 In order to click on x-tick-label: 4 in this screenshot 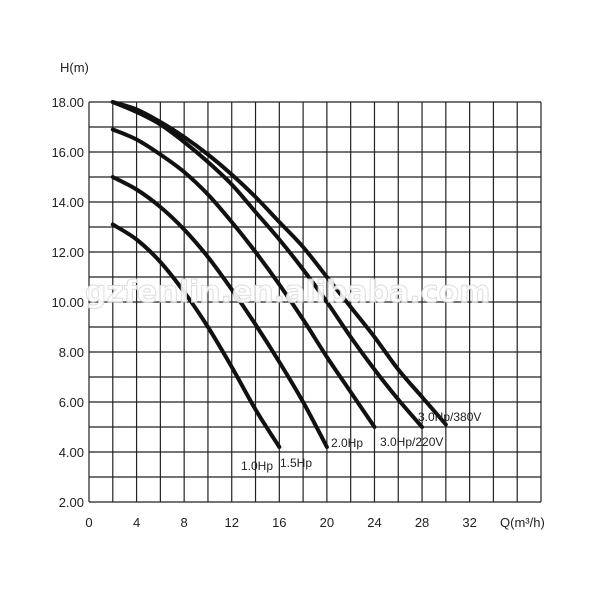, I will do `click(136, 522)`.